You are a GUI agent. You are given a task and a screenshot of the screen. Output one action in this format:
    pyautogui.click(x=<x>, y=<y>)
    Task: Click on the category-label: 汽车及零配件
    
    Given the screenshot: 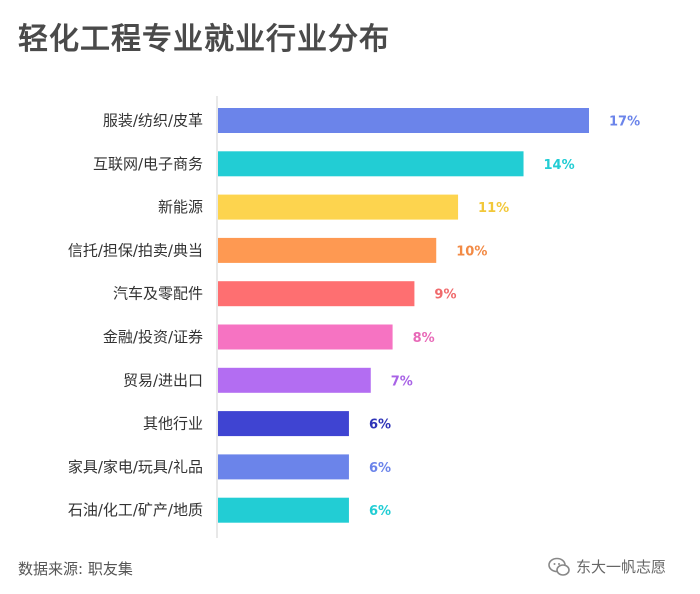 What is the action you would take?
    pyautogui.click(x=158, y=294)
    